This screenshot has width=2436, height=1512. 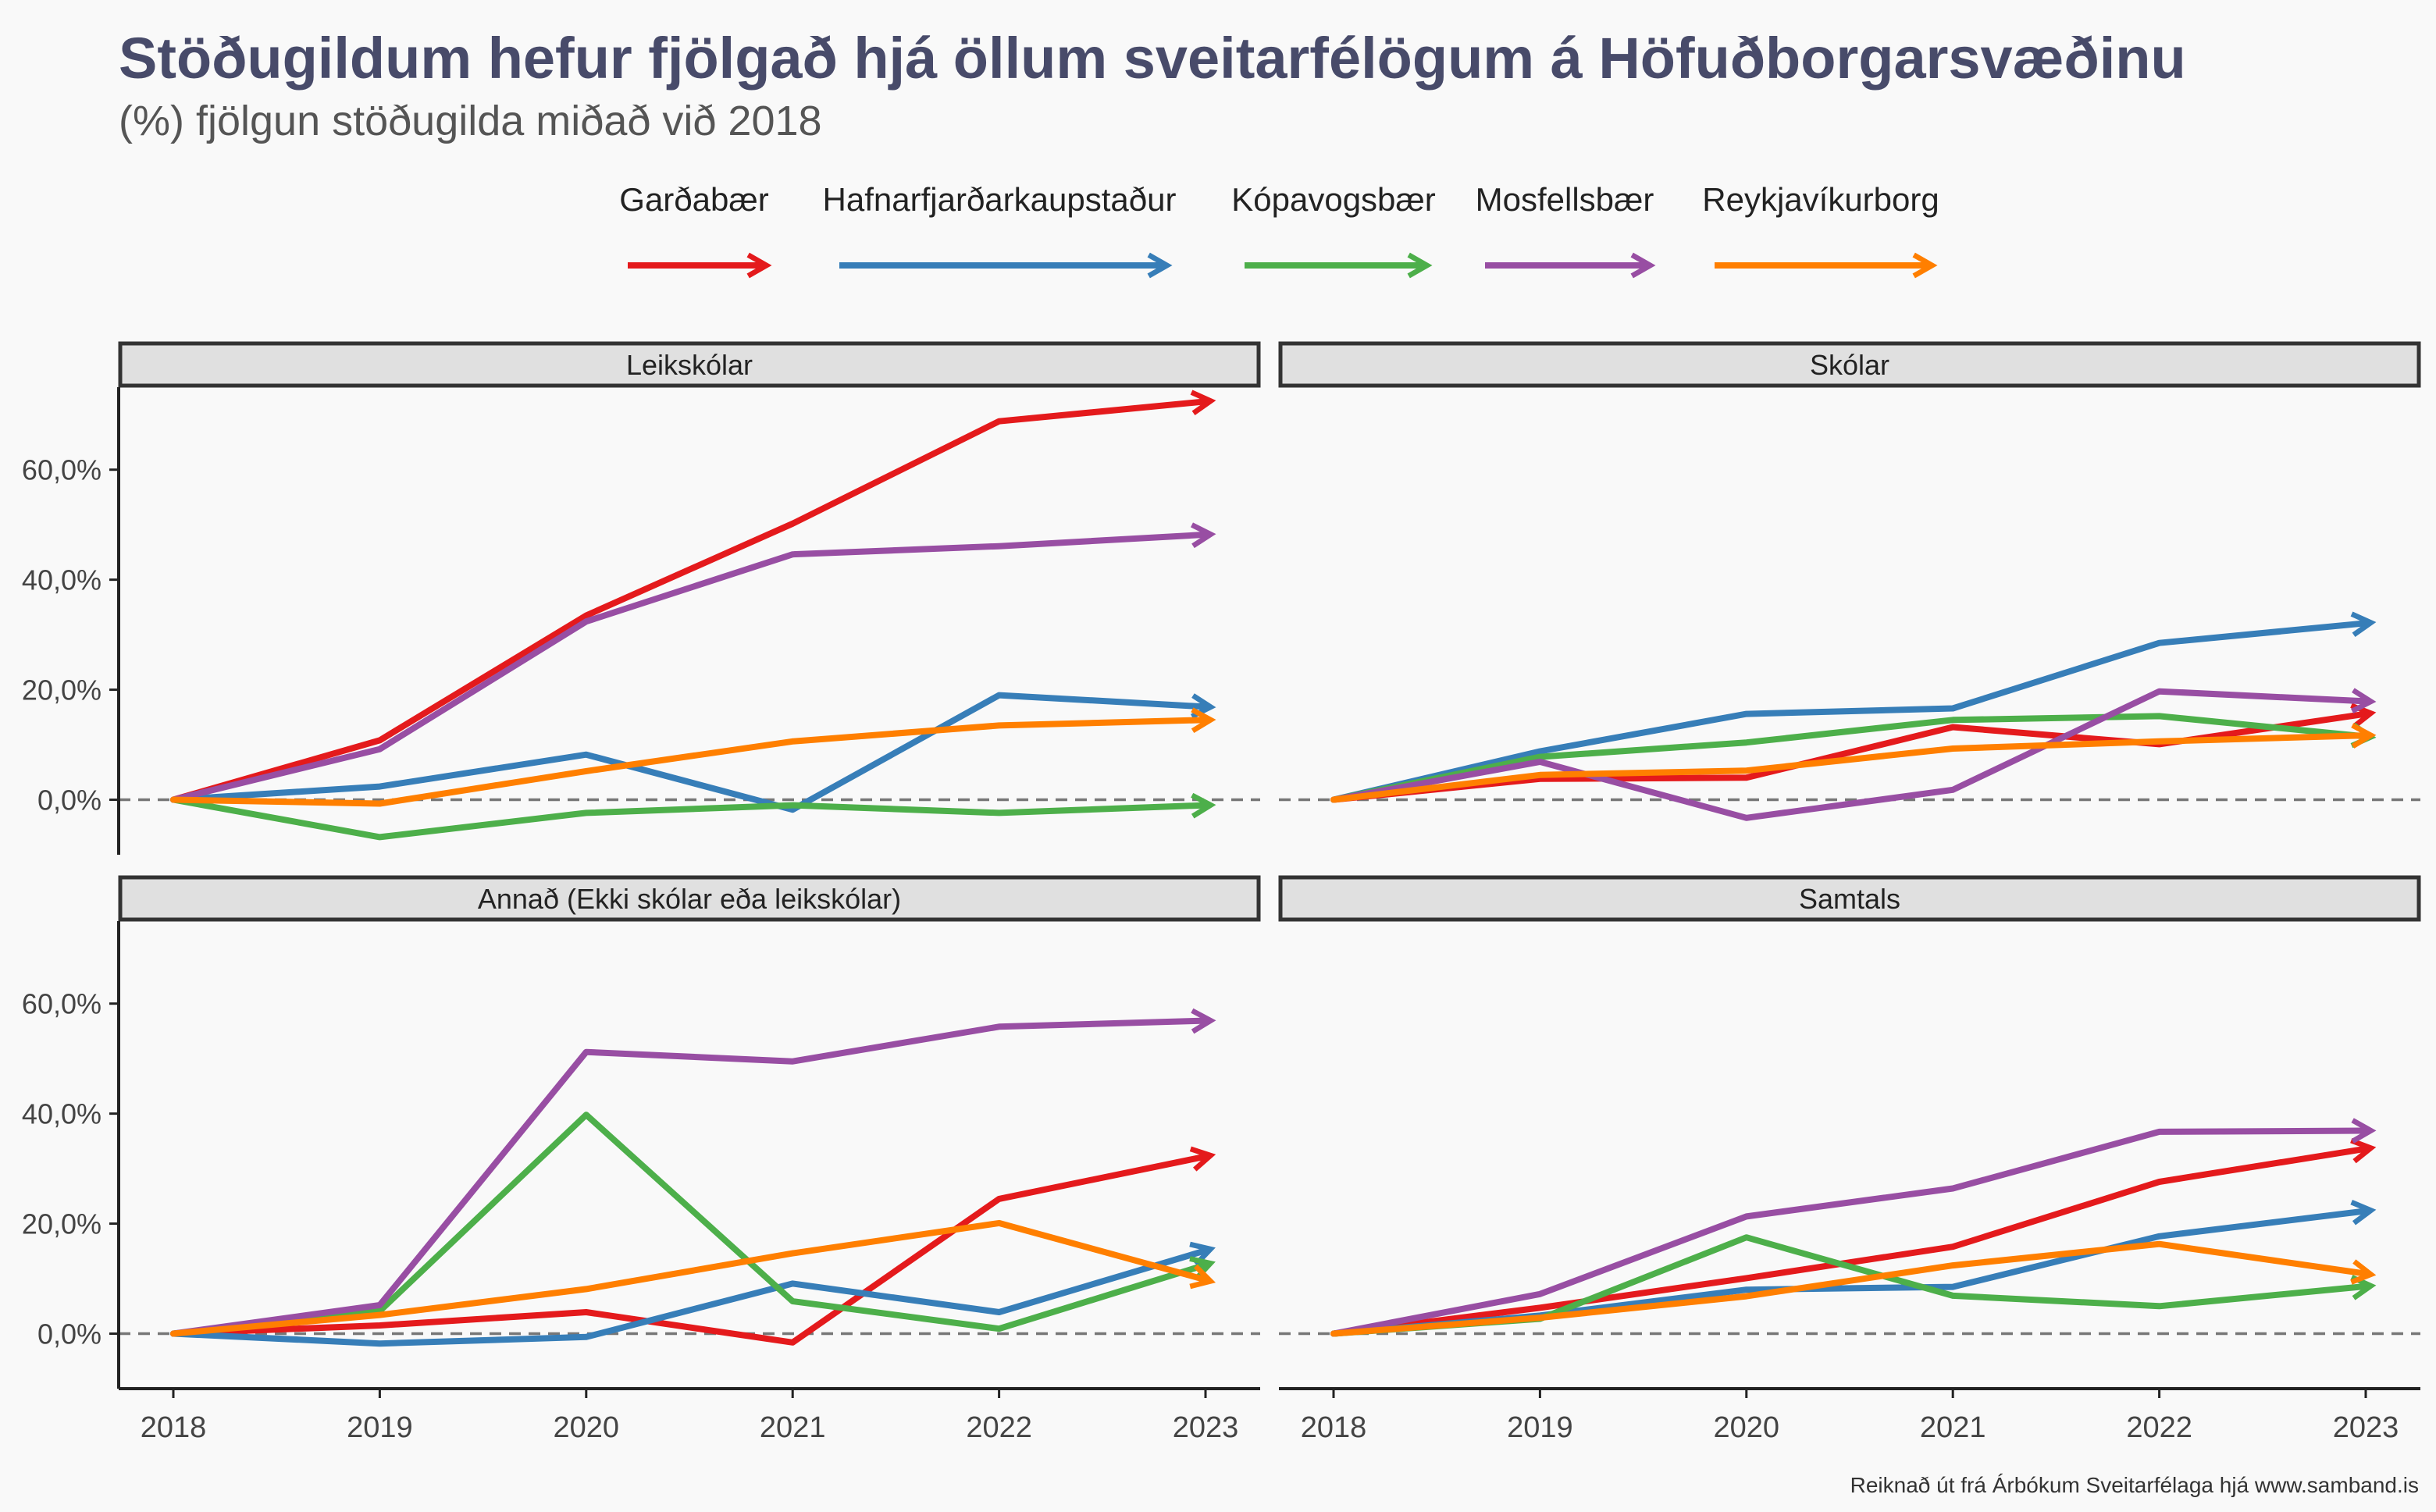 I want to click on legend-item-gardabaer: Garðabær, so click(x=695, y=230).